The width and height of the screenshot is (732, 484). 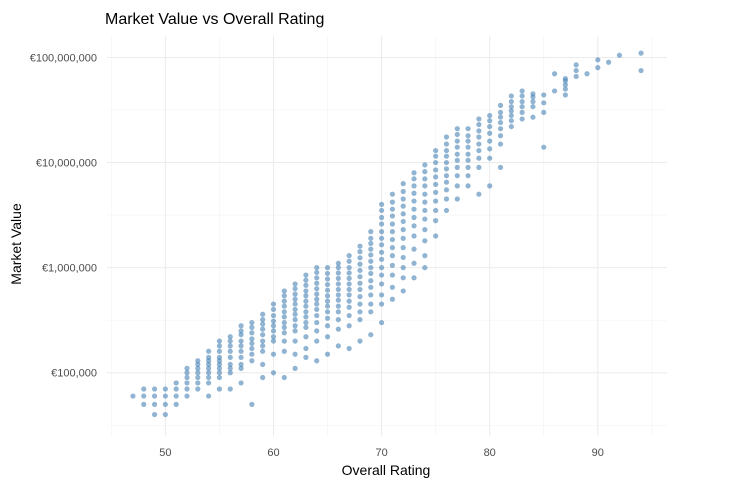 What do you see at coordinates (381, 453) in the screenshot?
I see `x-axis-tick-labels: 50 60 70 80 90` at bounding box center [381, 453].